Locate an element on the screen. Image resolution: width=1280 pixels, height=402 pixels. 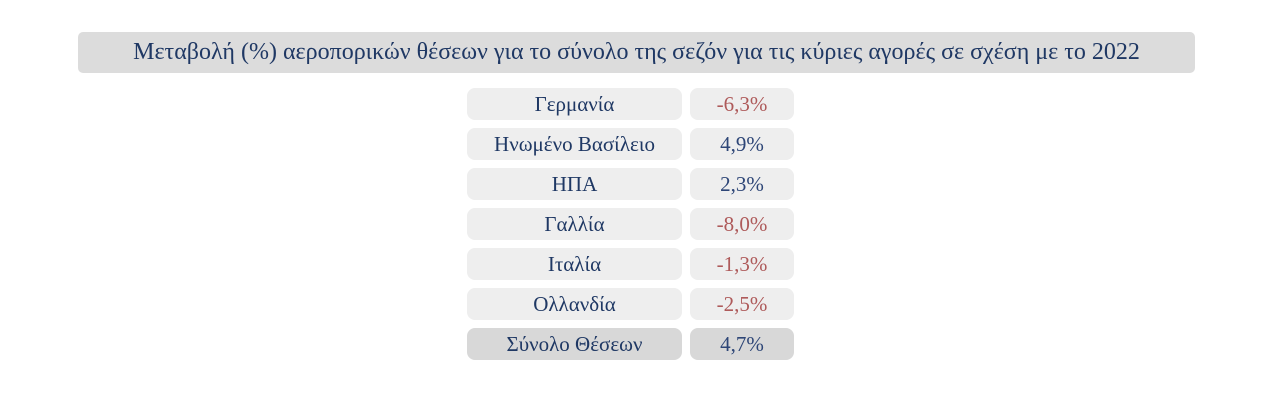
table-row: Γερμανία -6,3% is located at coordinates (630, 104).